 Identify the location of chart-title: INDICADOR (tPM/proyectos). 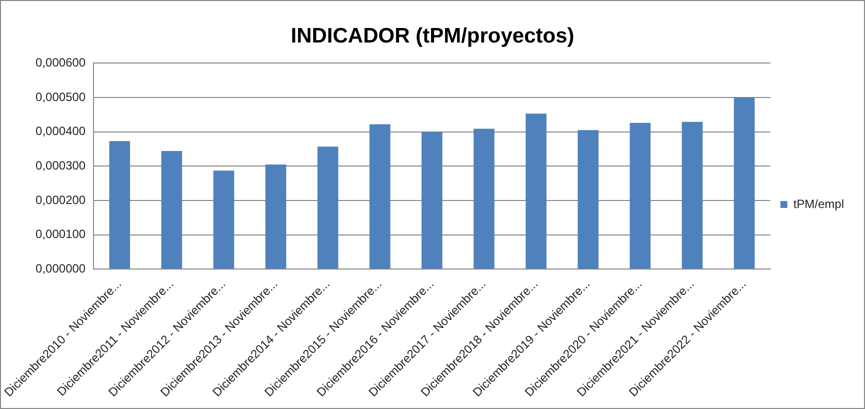
(432, 36).